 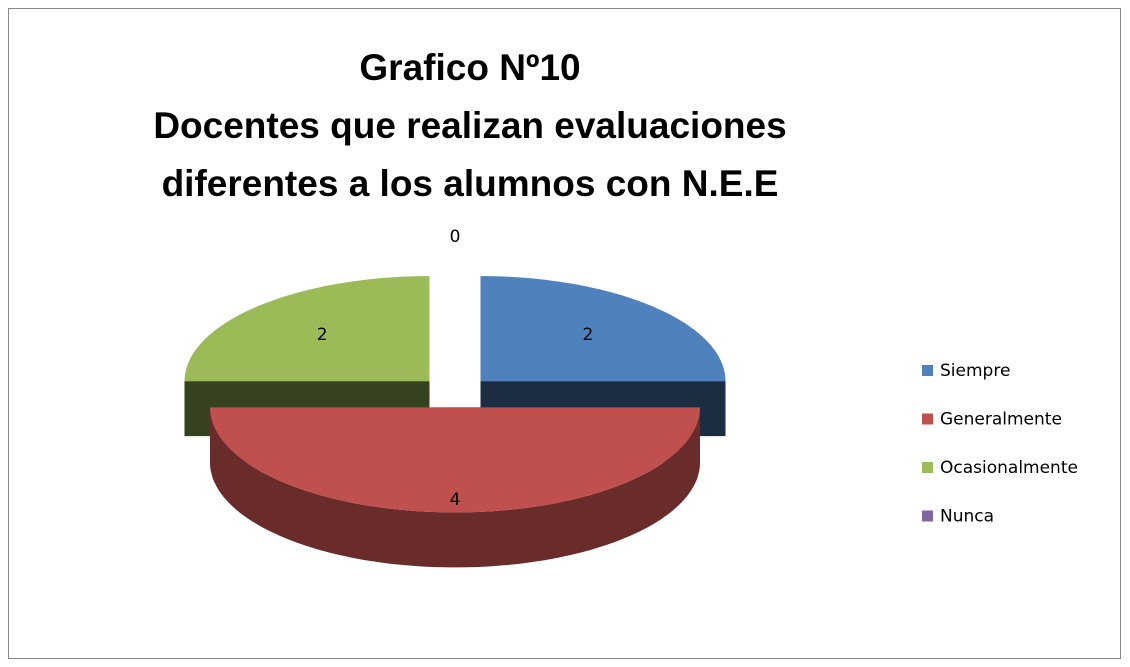 I want to click on data-label: 0, so click(x=455, y=237).